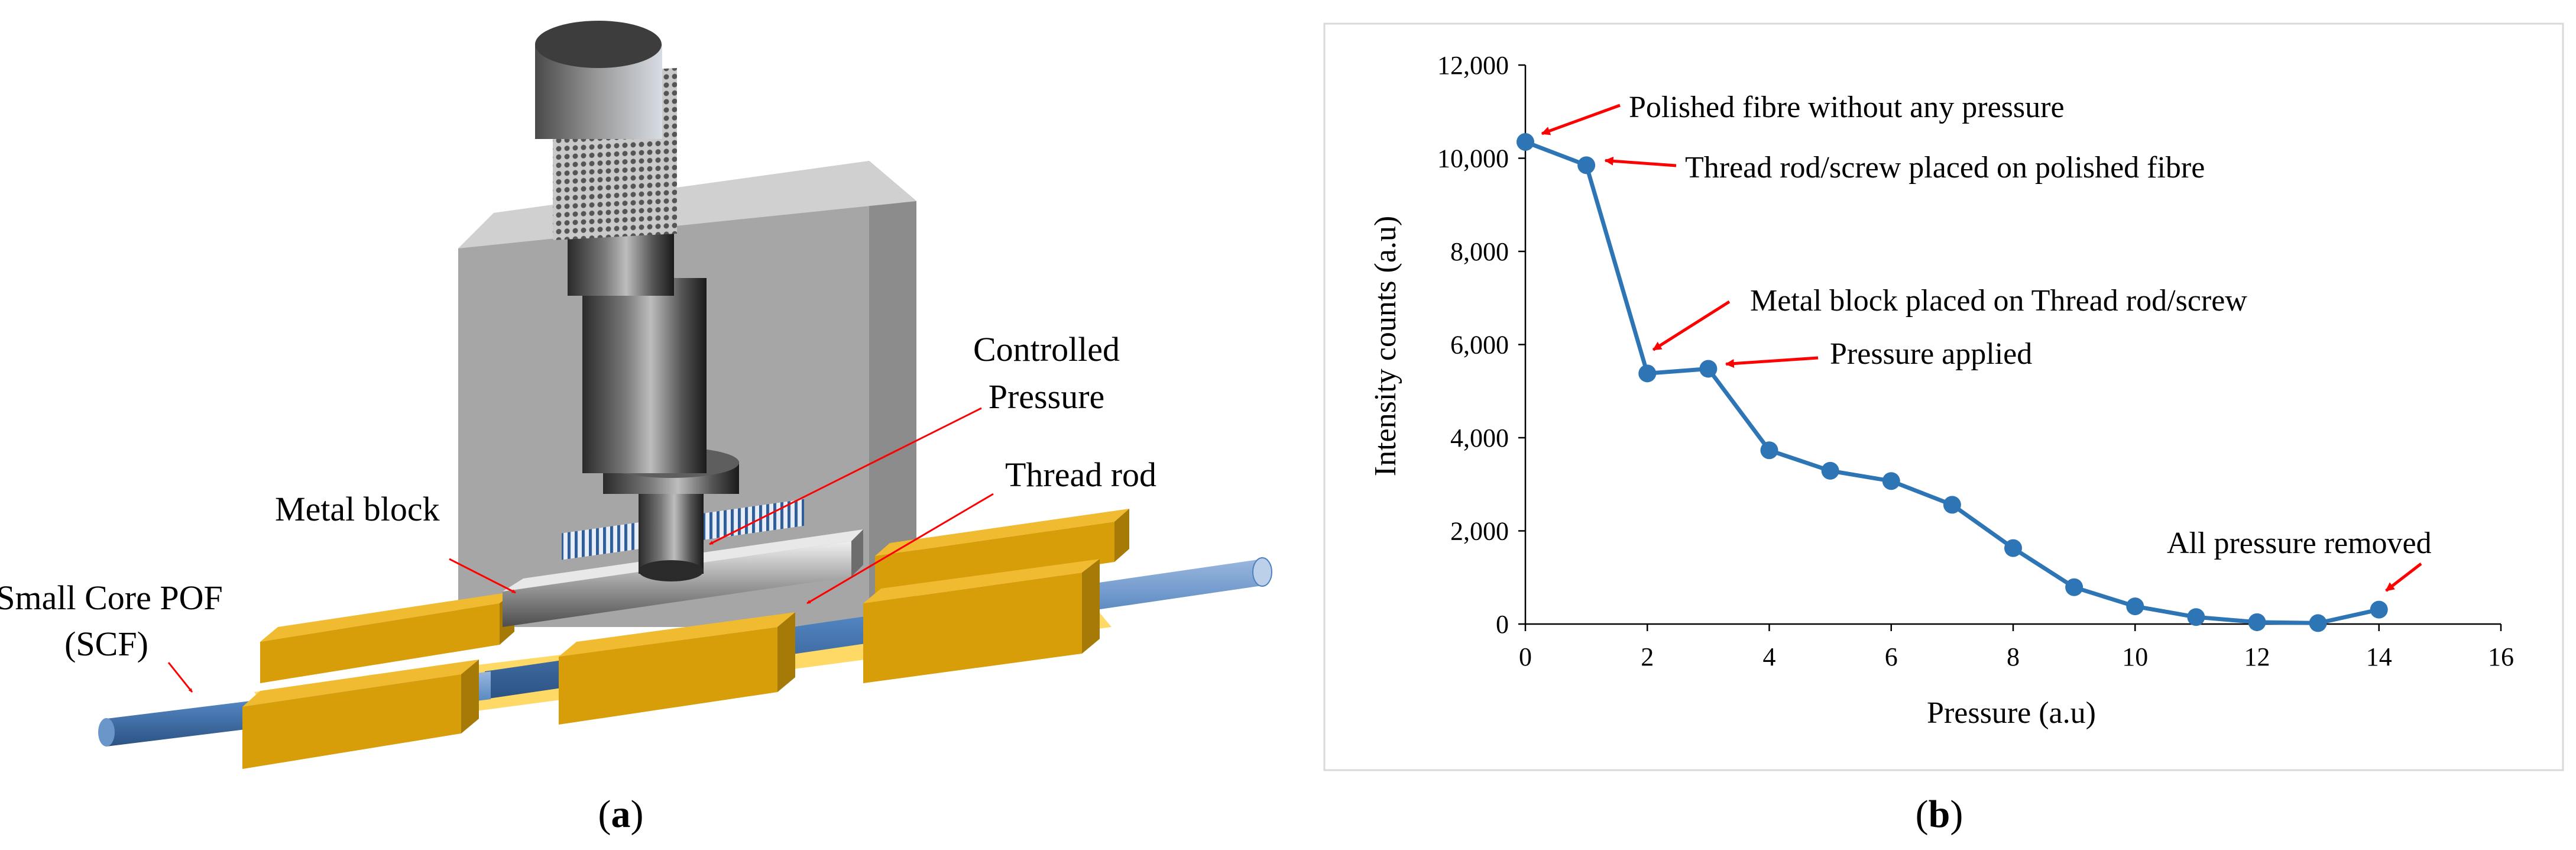 Image resolution: width=2576 pixels, height=850 pixels. Describe the element at coordinates (1931, 354) in the screenshot. I see `annotation-label: Pressure applied` at that location.